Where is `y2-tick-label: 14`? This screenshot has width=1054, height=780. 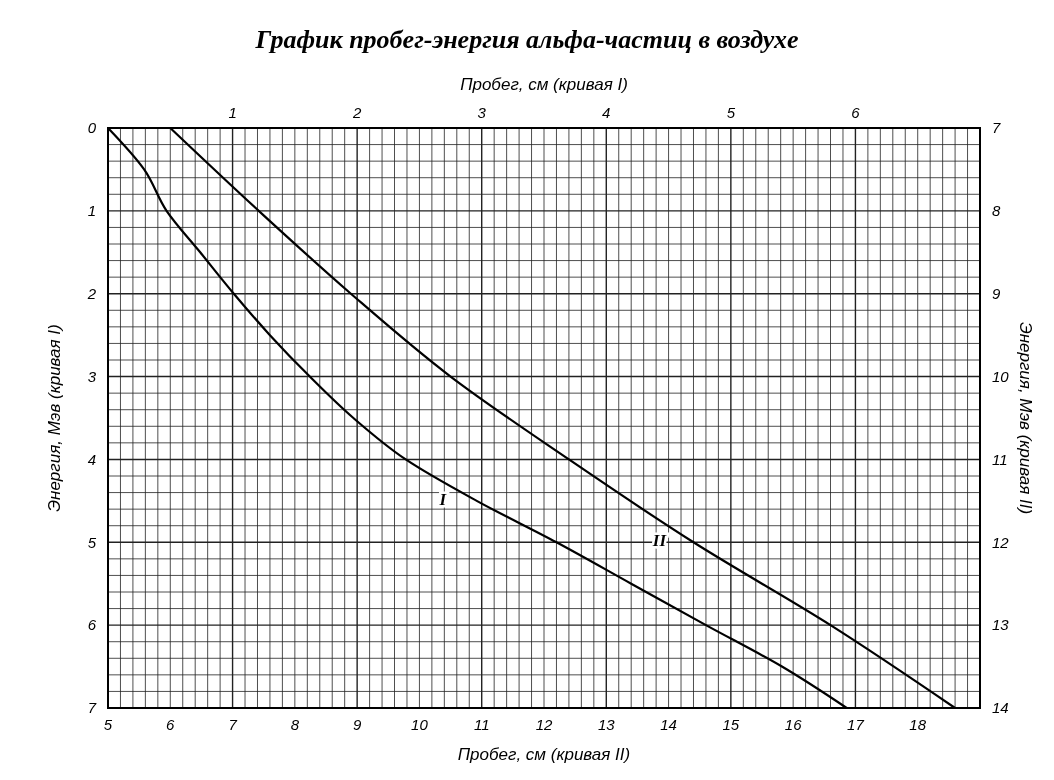 y2-tick-label: 14 is located at coordinates (1000, 708).